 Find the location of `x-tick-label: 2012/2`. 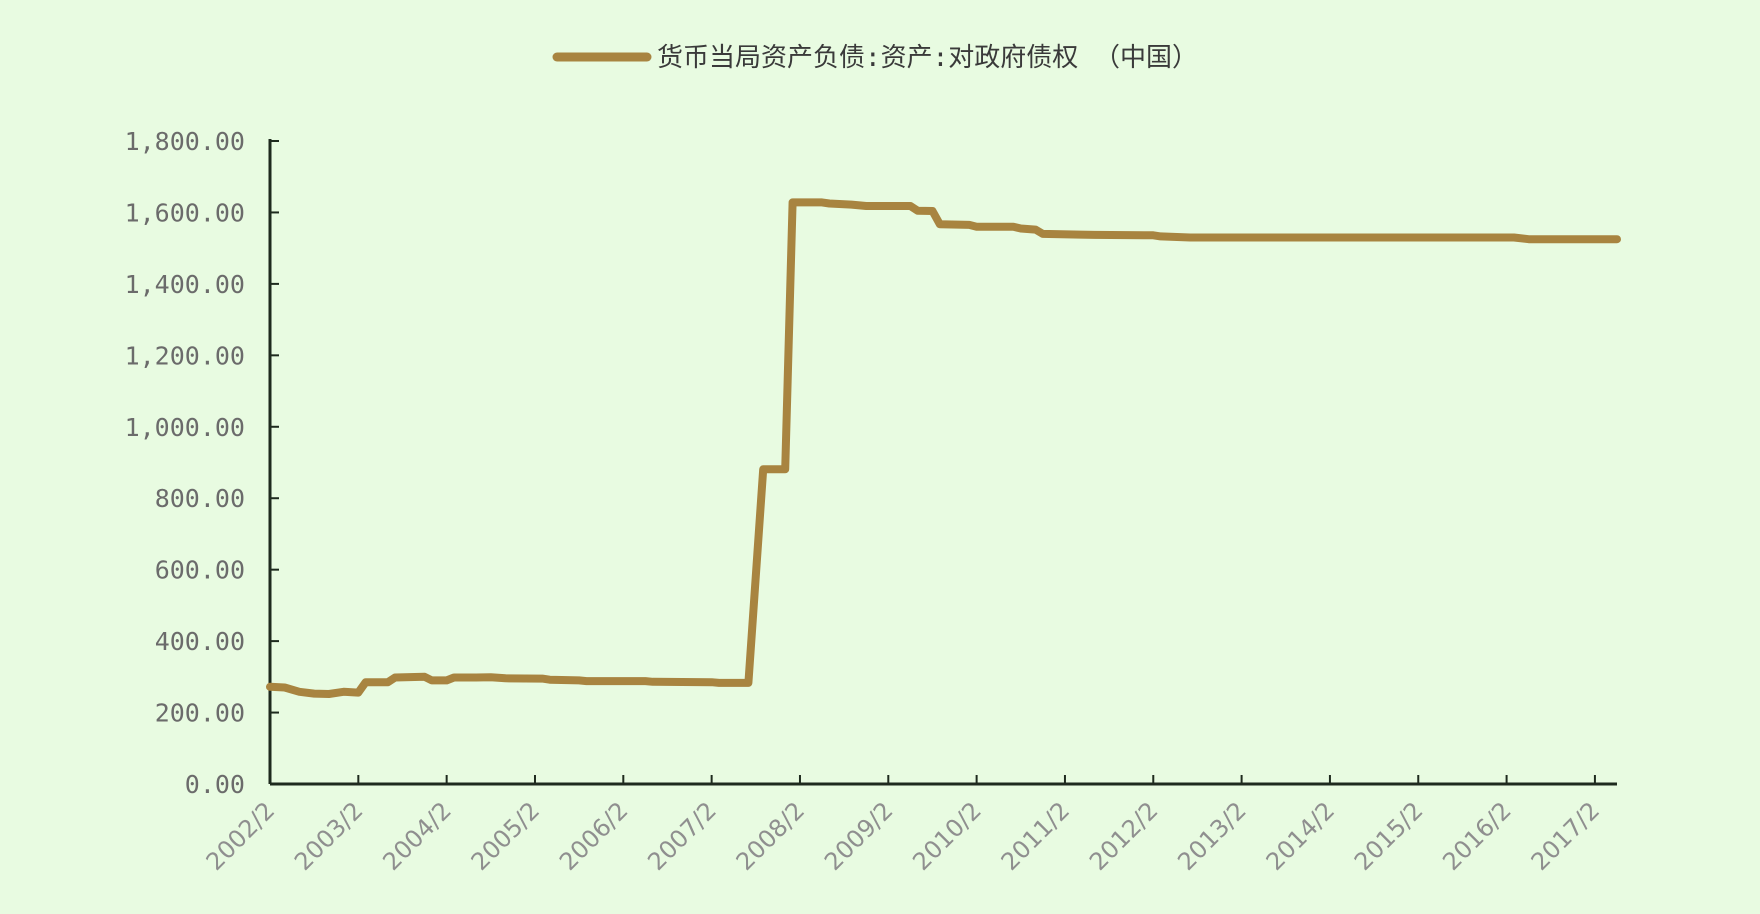

x-tick-label: 2012/2 is located at coordinates (1124, 836).